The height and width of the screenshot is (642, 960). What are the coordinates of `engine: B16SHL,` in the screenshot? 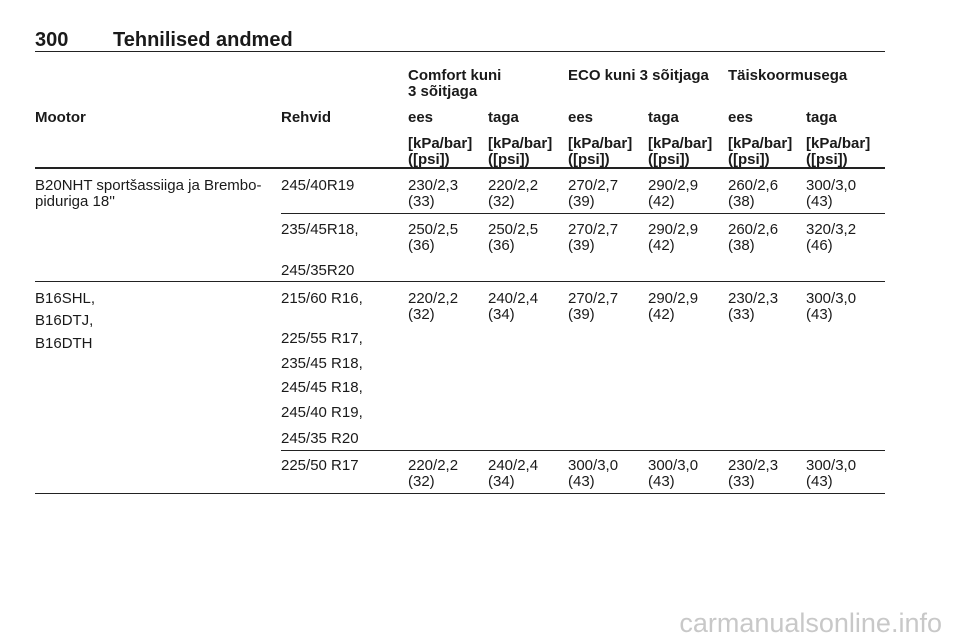 It's located at (65, 298).